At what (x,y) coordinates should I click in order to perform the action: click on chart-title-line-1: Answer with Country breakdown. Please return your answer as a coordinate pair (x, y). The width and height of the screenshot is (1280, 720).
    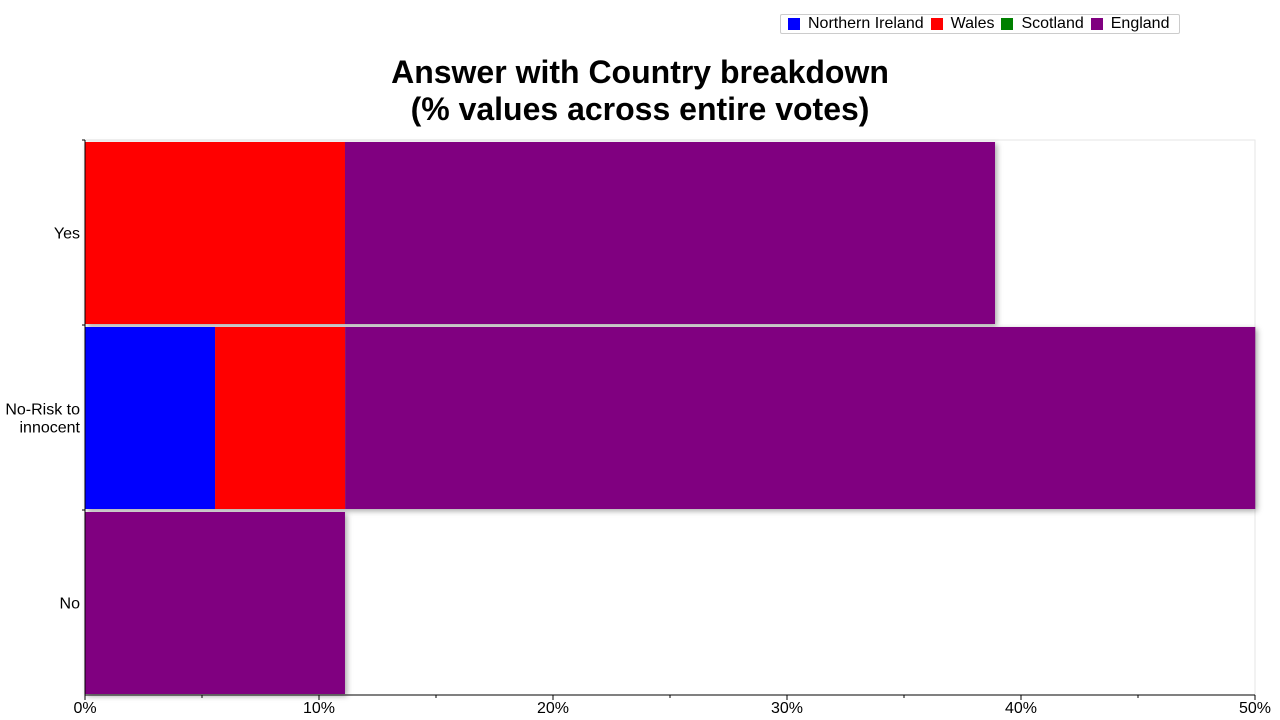
    Looking at the image, I should click on (640, 72).